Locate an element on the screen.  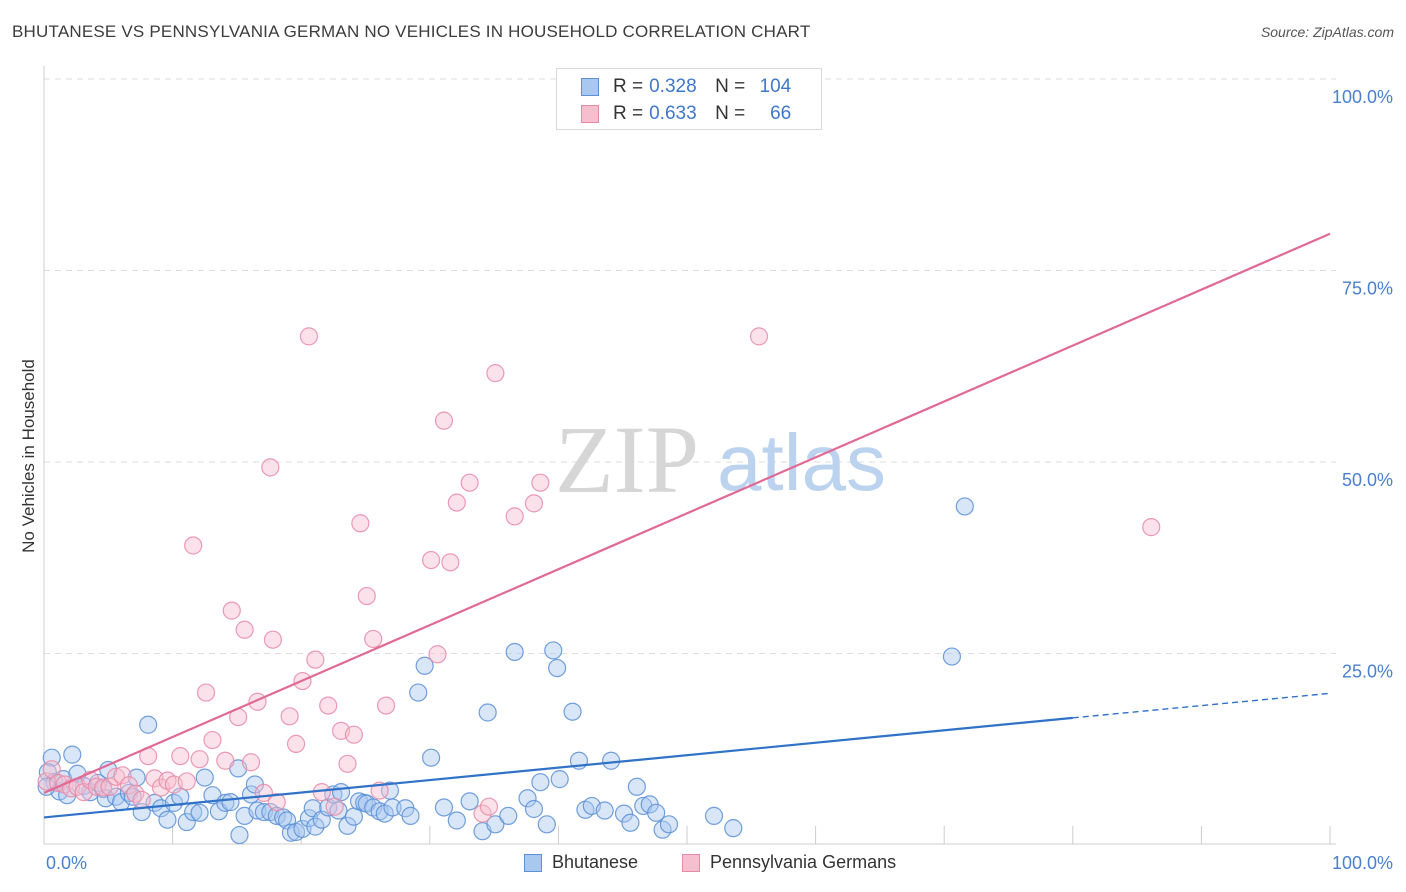
y-axis-title: No Vehicles in Household is located at coordinates (28, 456).